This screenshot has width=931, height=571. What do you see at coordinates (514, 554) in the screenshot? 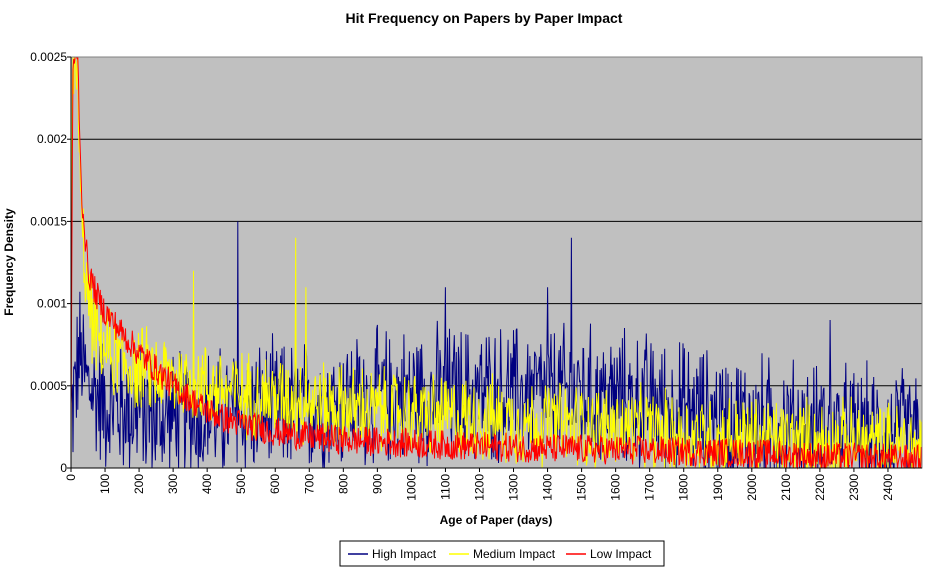
I see `legend-label-medium-impact: Medium Impact` at bounding box center [514, 554].